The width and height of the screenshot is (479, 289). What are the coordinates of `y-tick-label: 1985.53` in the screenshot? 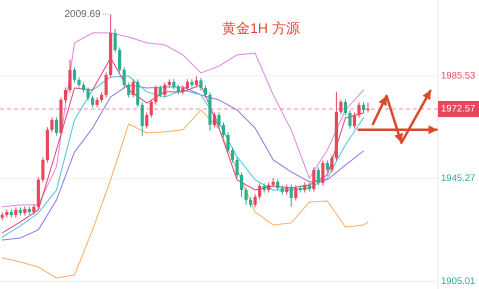 It's located at (458, 76).